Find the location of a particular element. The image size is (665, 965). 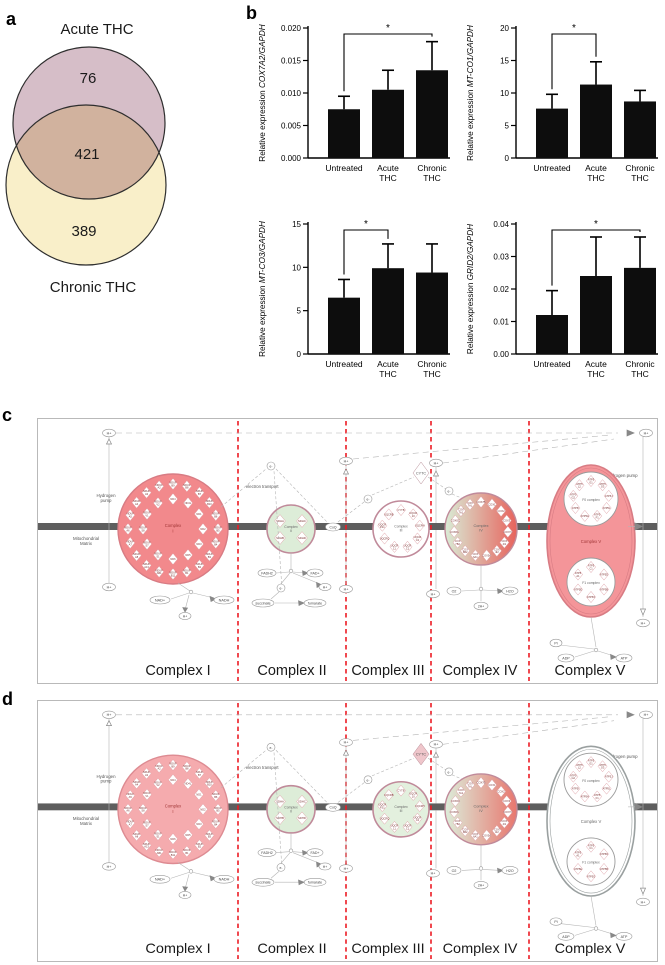

bar is located at coordinates (344, 133).